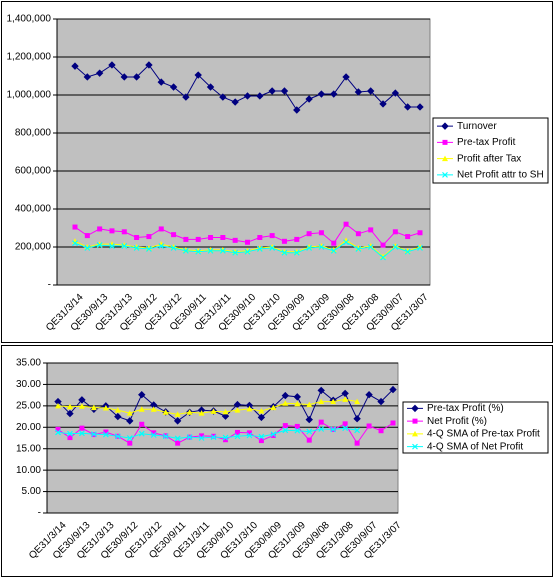 The image size is (554, 578). What do you see at coordinates (29, 19) in the screenshot?
I see `y-tick-label: 1,400,000` at bounding box center [29, 19].